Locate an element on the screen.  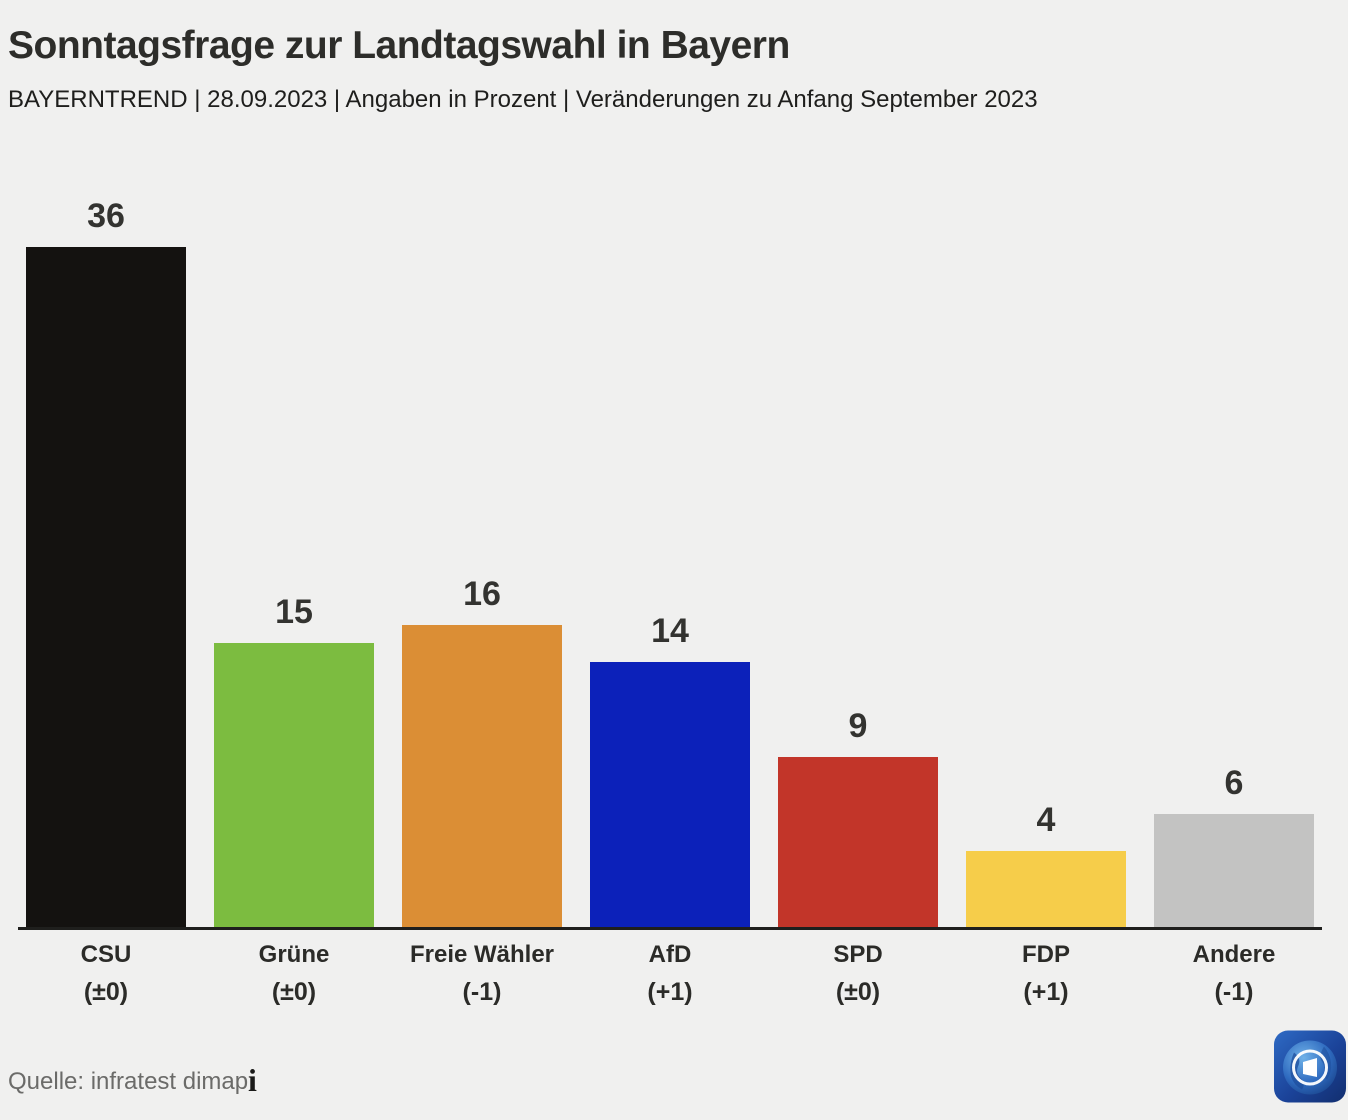
change-label-csu: (±0) is located at coordinates (106, 992).